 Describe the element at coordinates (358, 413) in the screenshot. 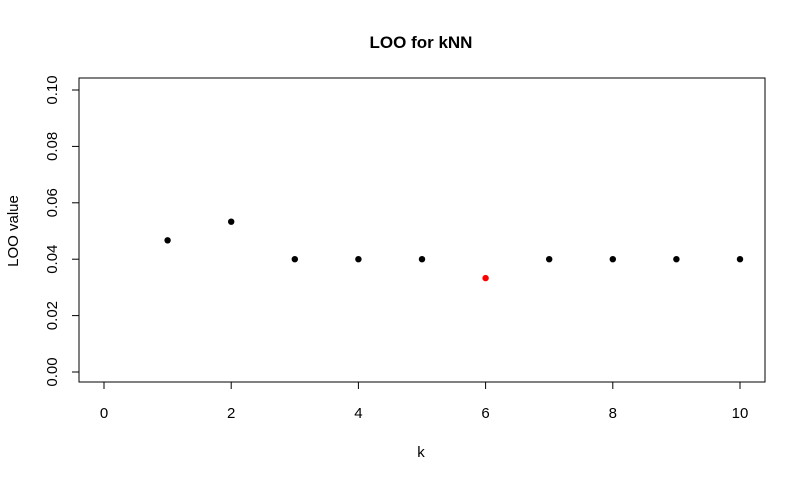

I see `x-tick-label: 4` at that location.